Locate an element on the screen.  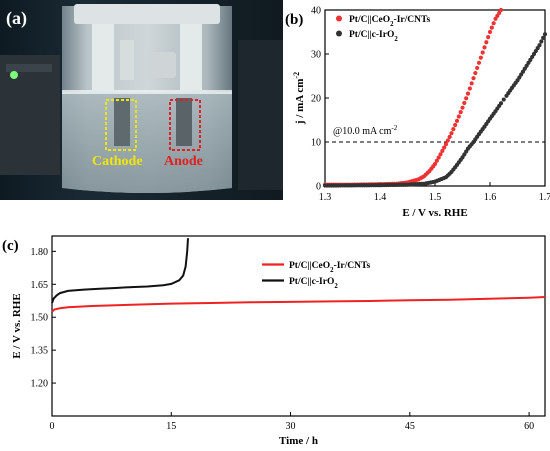
background-device is located at coordinates (30, 115).